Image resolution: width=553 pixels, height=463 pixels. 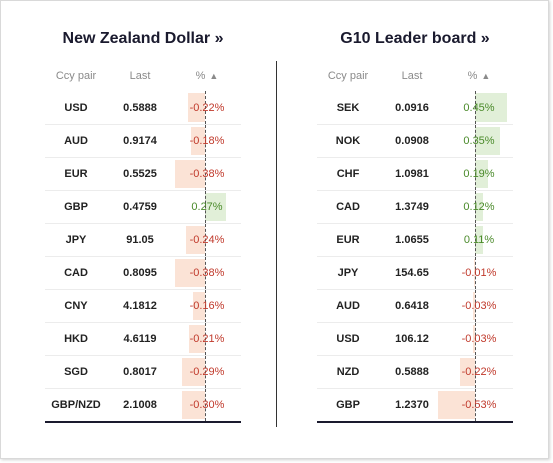 What do you see at coordinates (415, 107) in the screenshot?
I see `table-row: SEK 0.0916 0.45%` at bounding box center [415, 107].